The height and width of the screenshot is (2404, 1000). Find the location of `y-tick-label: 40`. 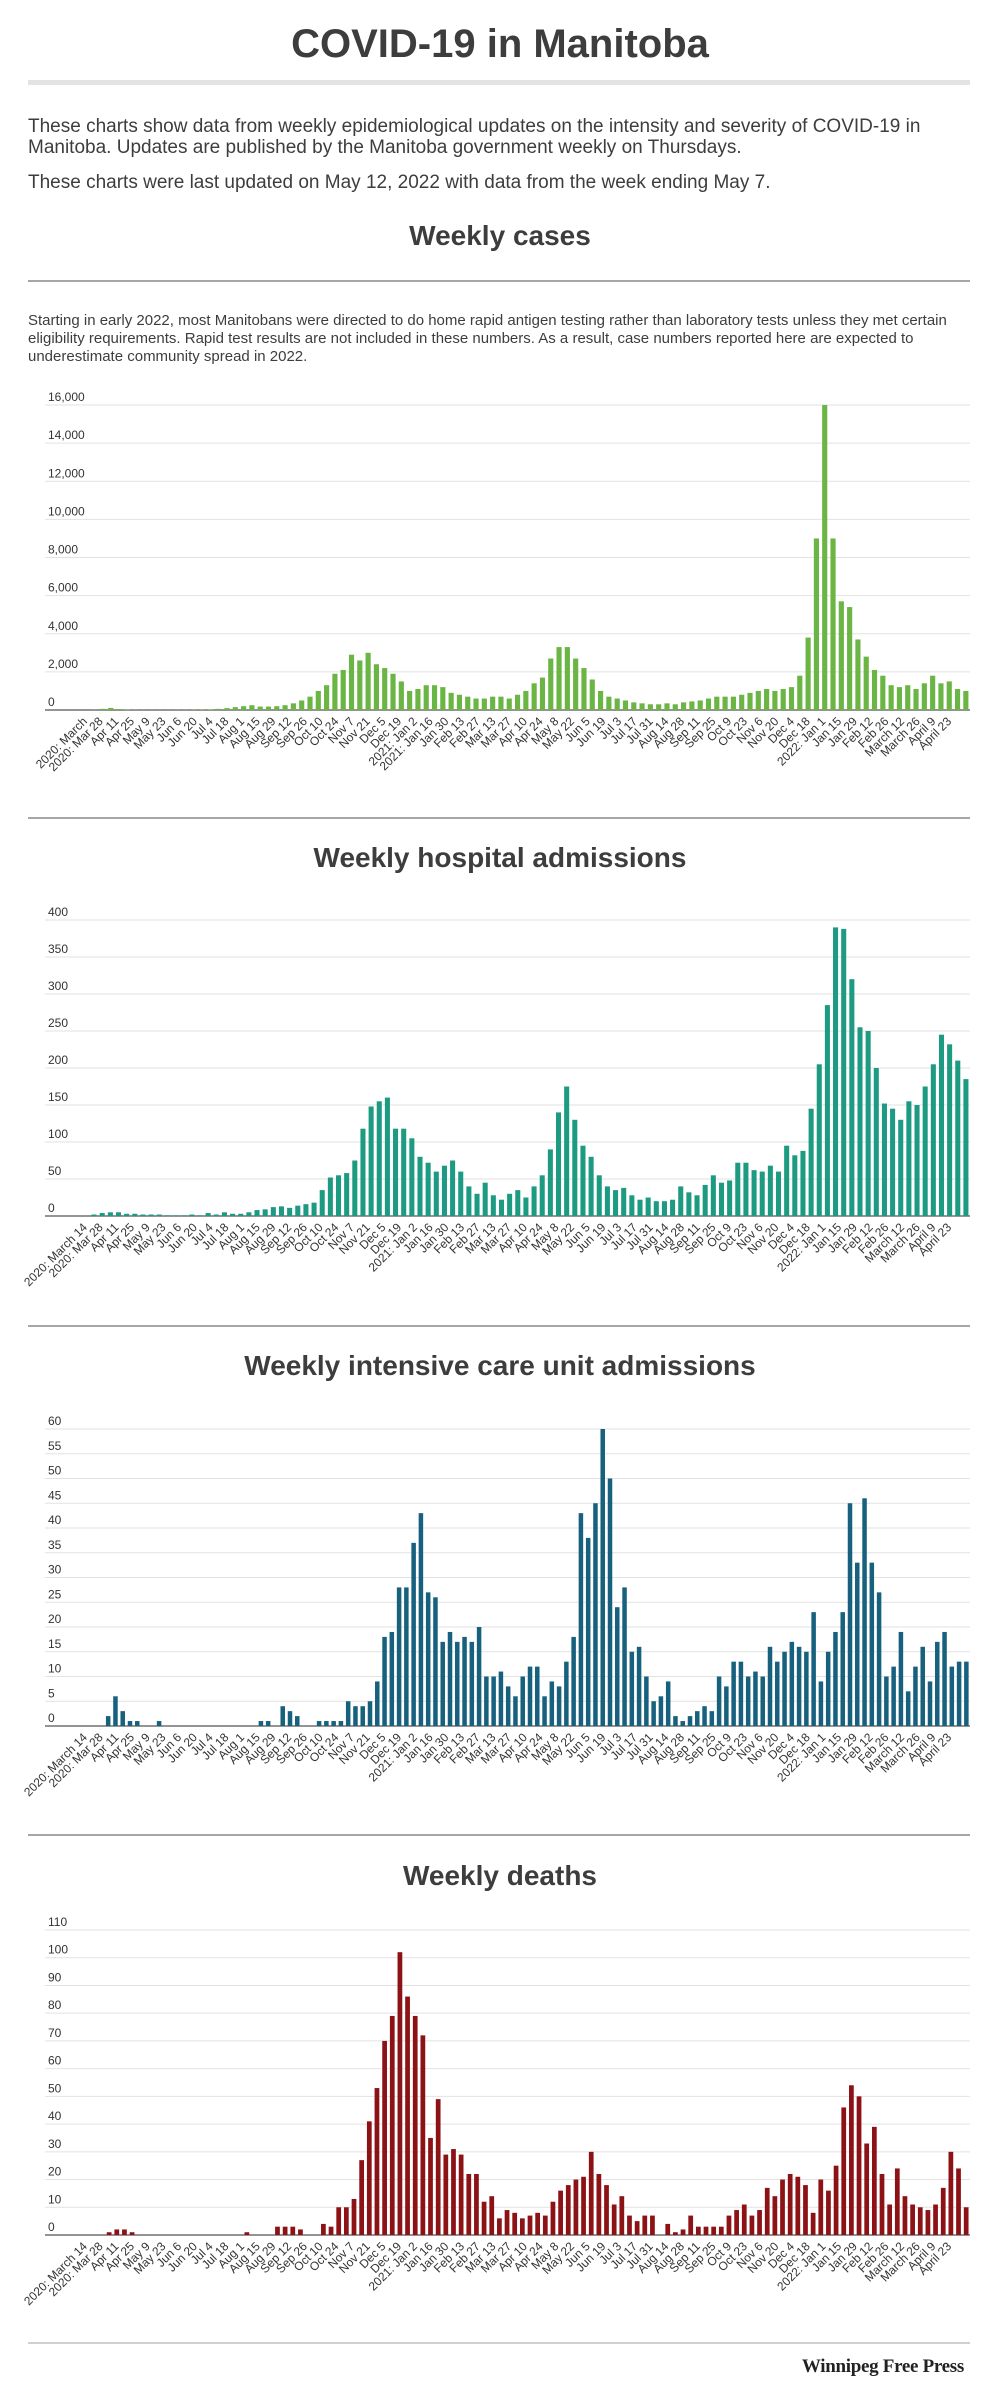

y-tick-label: 40 is located at coordinates (55, 2116).